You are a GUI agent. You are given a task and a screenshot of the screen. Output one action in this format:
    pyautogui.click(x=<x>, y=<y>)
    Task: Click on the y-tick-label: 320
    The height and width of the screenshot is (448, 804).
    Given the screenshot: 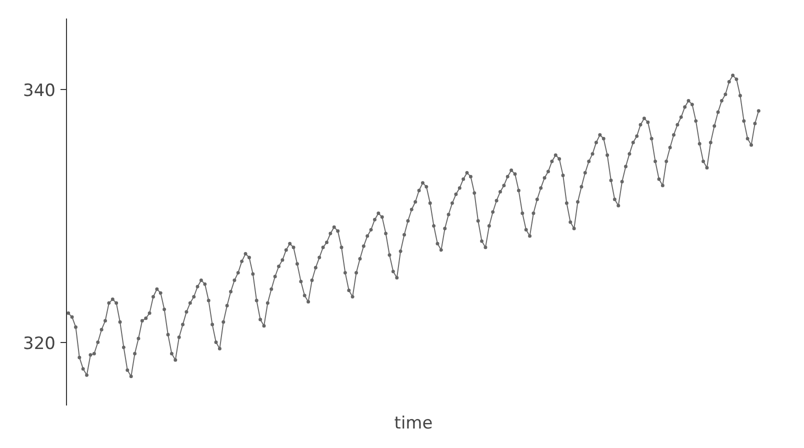 What is the action you would take?
    pyautogui.click(x=39, y=344)
    